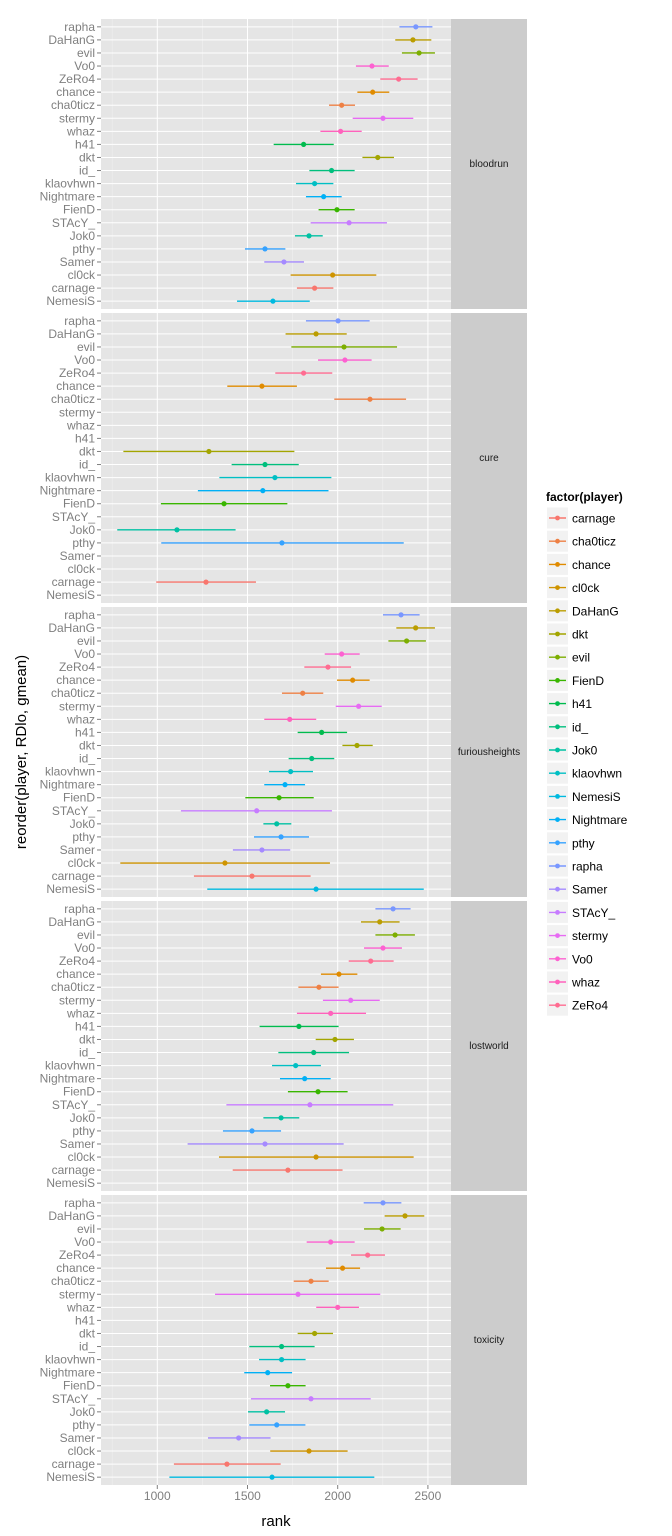  Describe the element at coordinates (587, 867) in the screenshot. I see `legend-label: rapha` at that location.